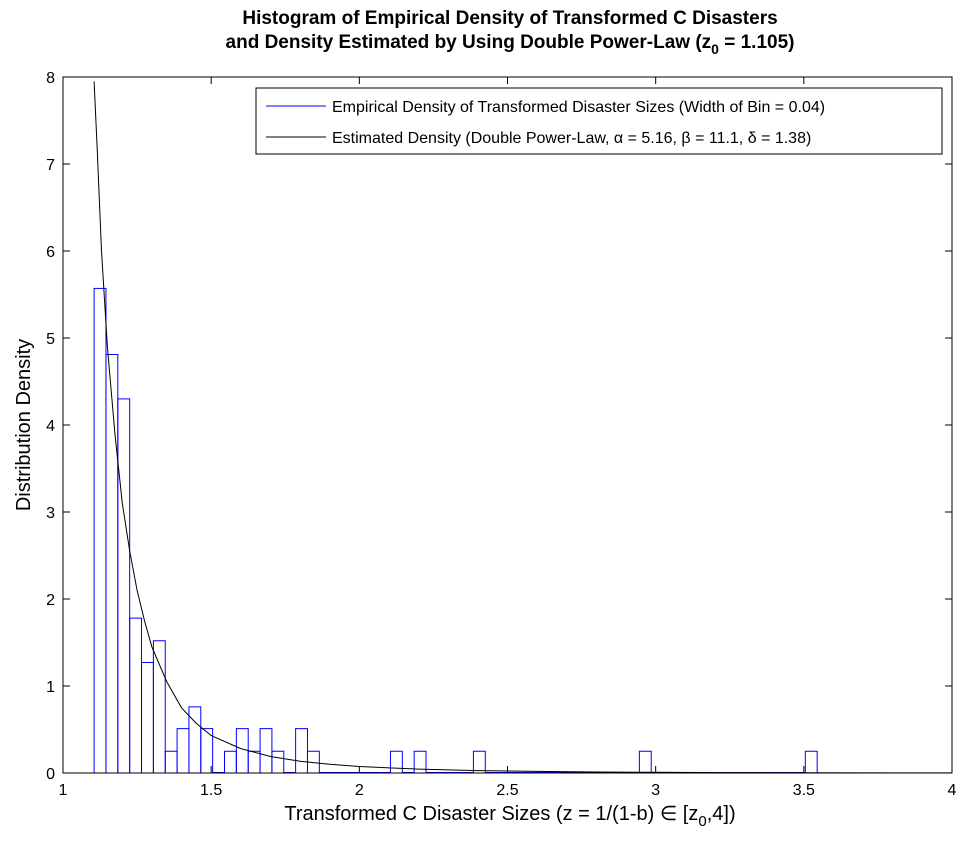 This screenshot has width=962, height=842. I want to click on y-tick-label: 1, so click(50, 687).